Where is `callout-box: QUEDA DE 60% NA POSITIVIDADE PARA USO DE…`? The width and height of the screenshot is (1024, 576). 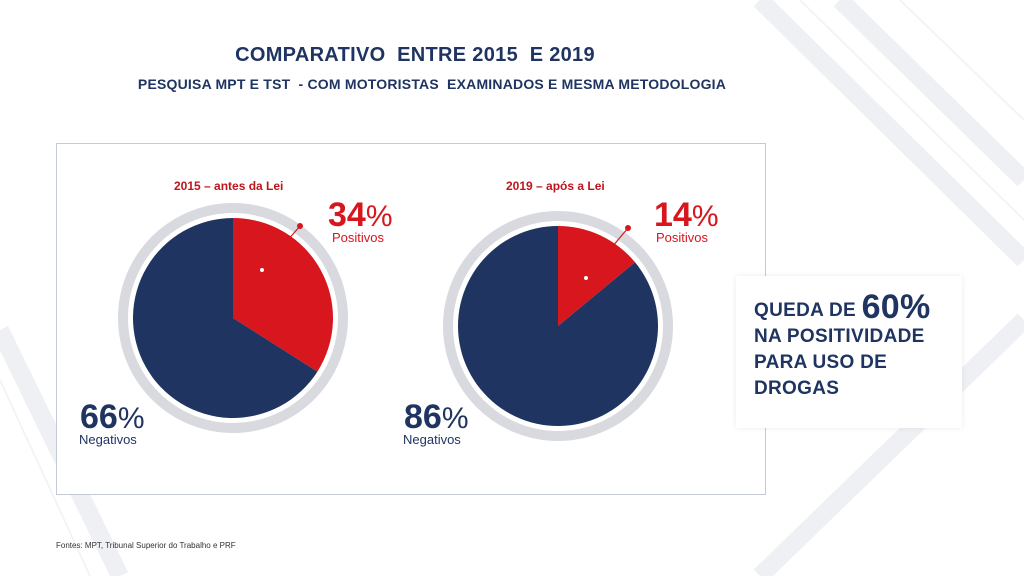
callout-box: QUEDA DE 60% NA POSITIVIDADE PARA USO DE… is located at coordinates (849, 352).